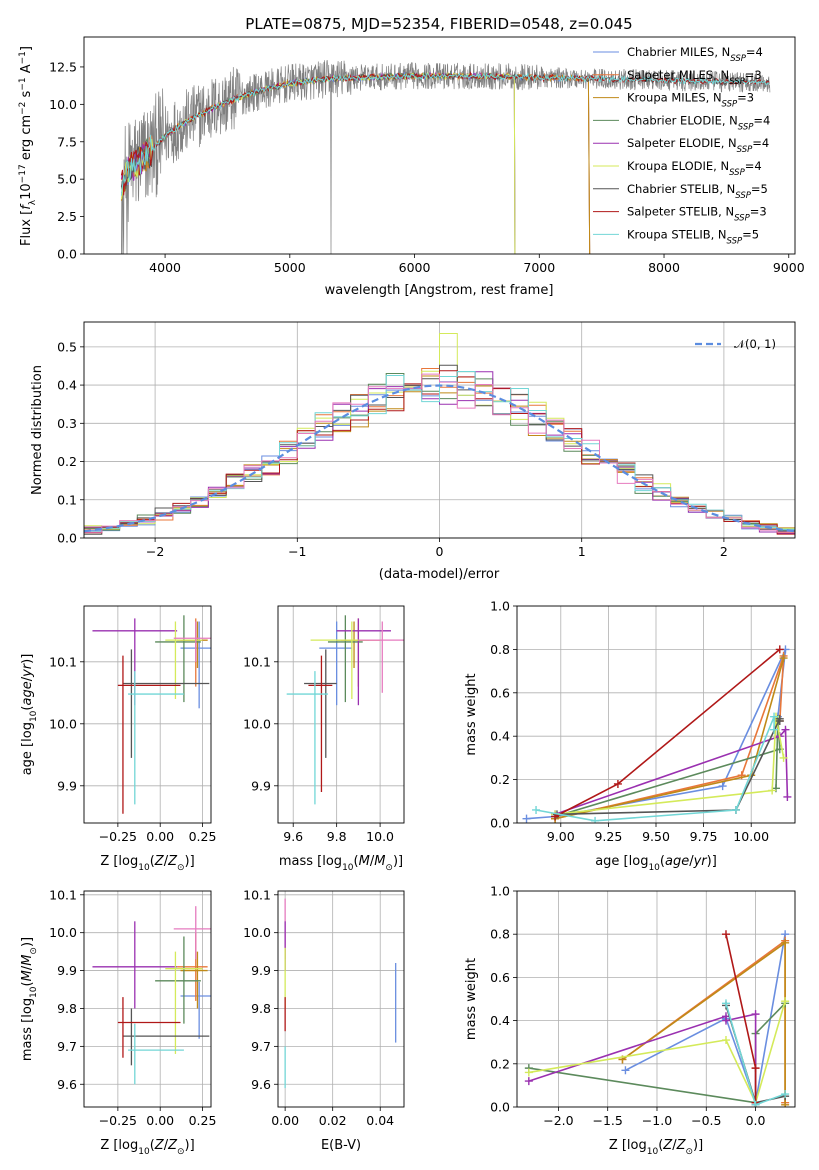 This screenshot has height=1170, width=819. I want to click on histogram-step, so click(439, 449).